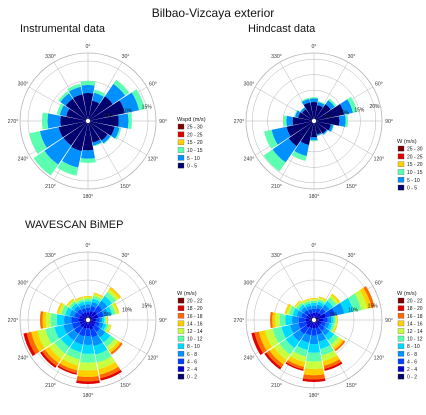 The height and width of the screenshot is (415, 426). What do you see at coordinates (351, 386) in the screenshot?
I see `rose-direction-label: 150°` at bounding box center [351, 386].